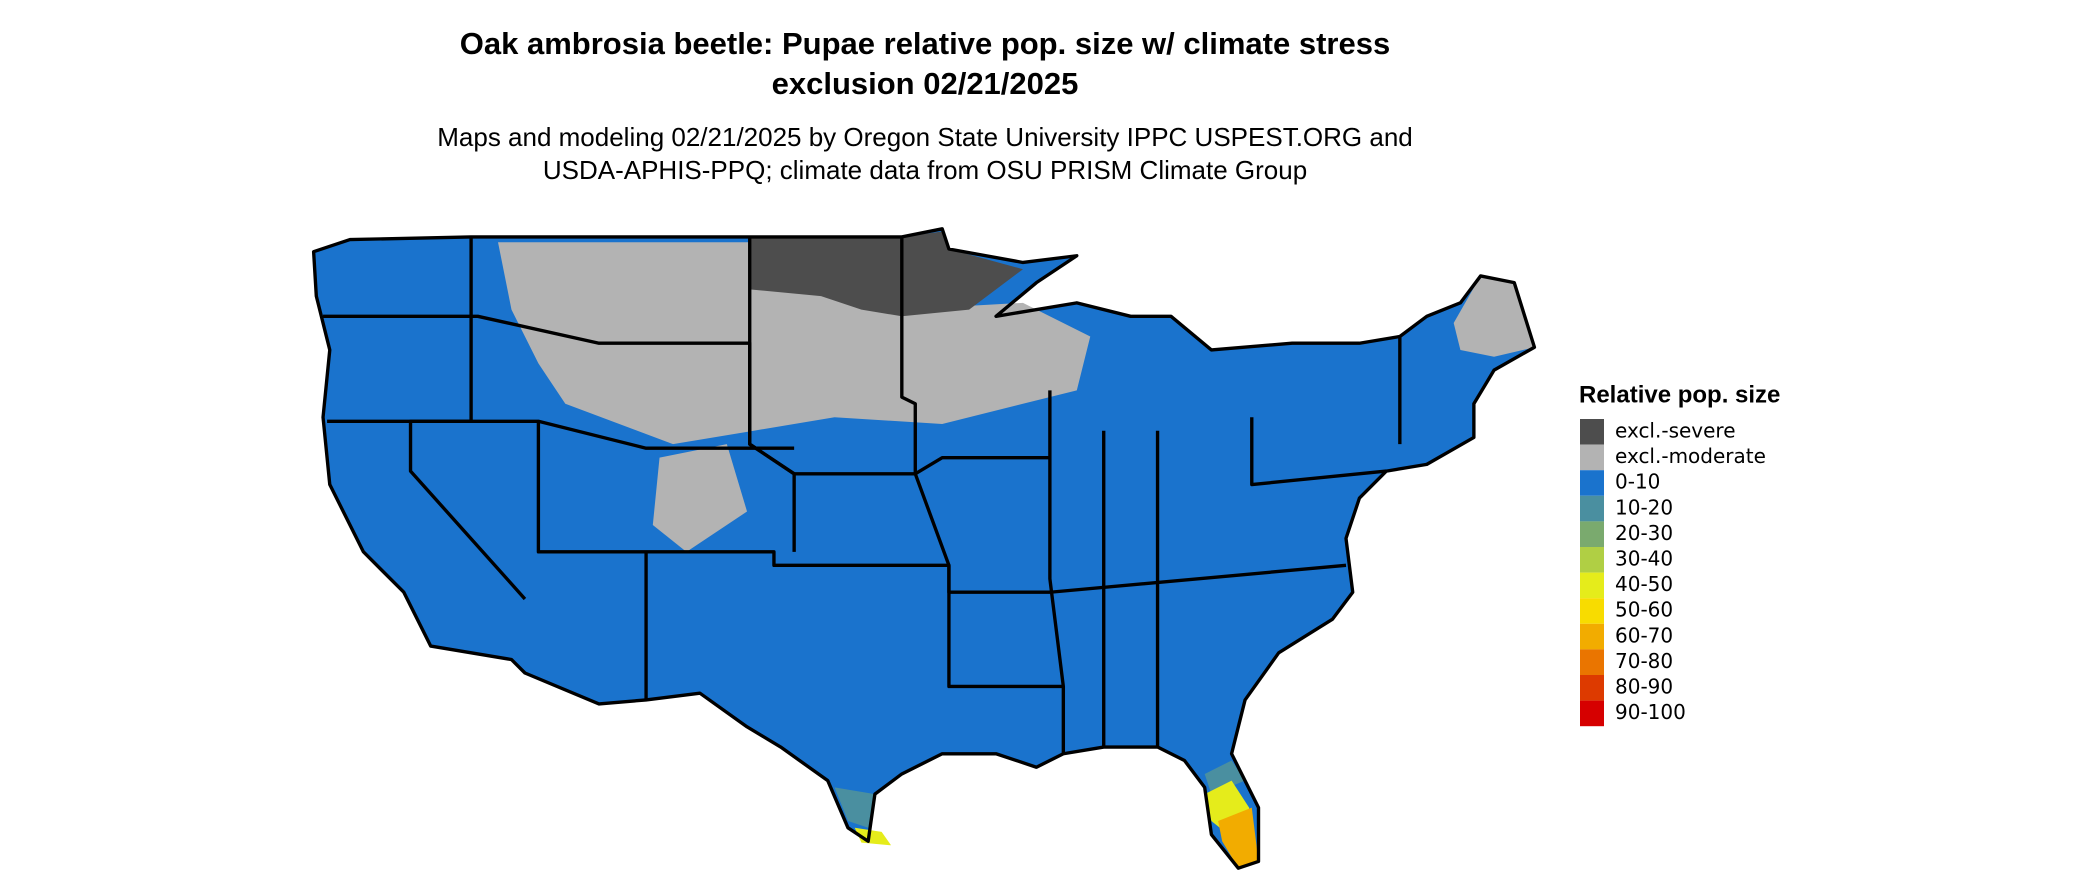 The image size is (2100, 892). Describe the element at coordinates (1644, 559) in the screenshot. I see `legend-label: 30-40` at that location.